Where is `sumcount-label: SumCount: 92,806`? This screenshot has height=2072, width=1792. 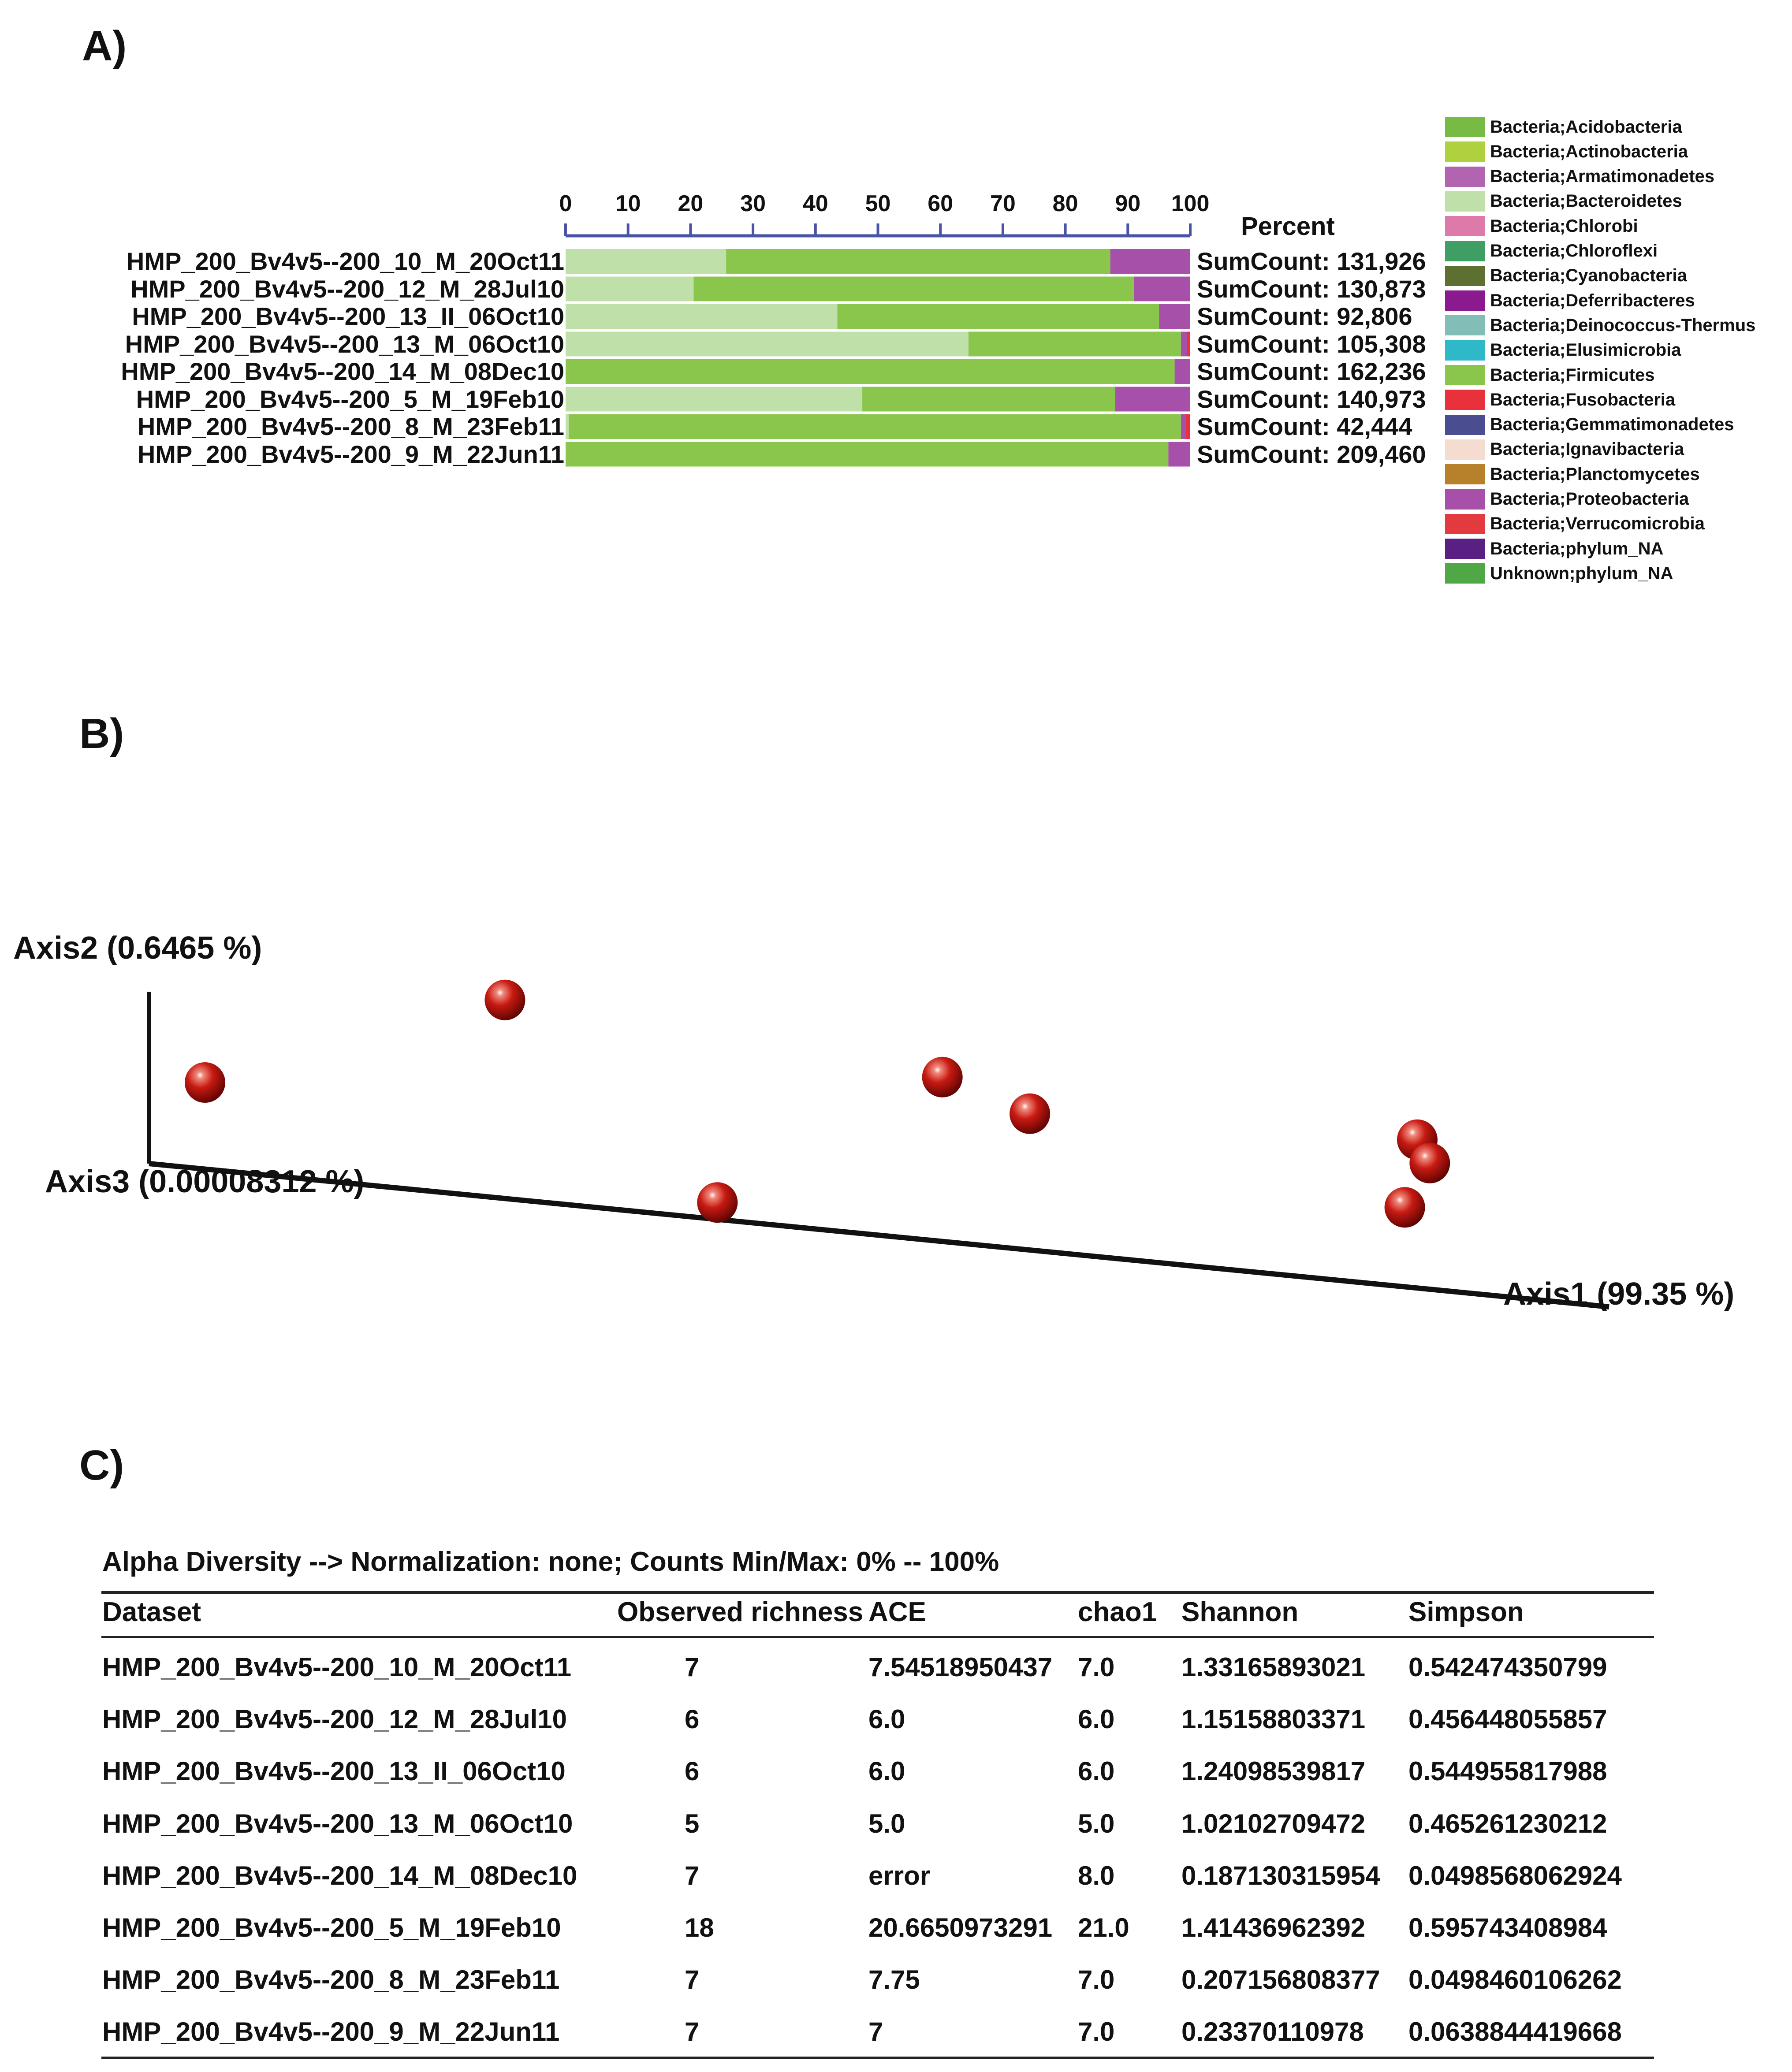
sumcount-label: SumCount: 92,806 is located at coordinates (1304, 316).